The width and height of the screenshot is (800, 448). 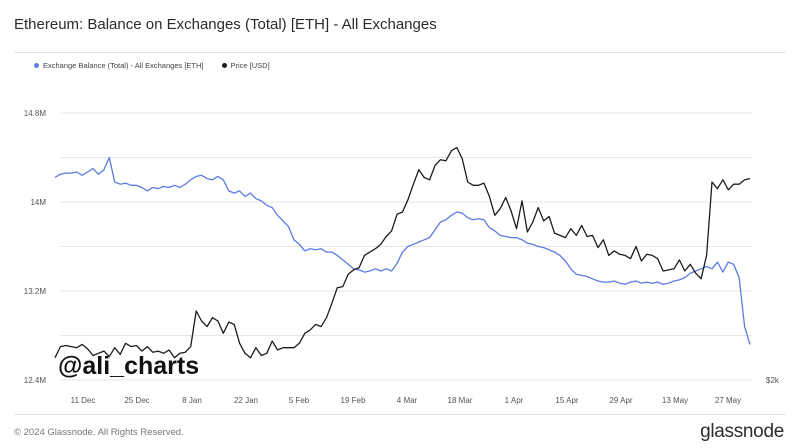 I want to click on x-tick-label: 19 Feb, so click(x=353, y=400).